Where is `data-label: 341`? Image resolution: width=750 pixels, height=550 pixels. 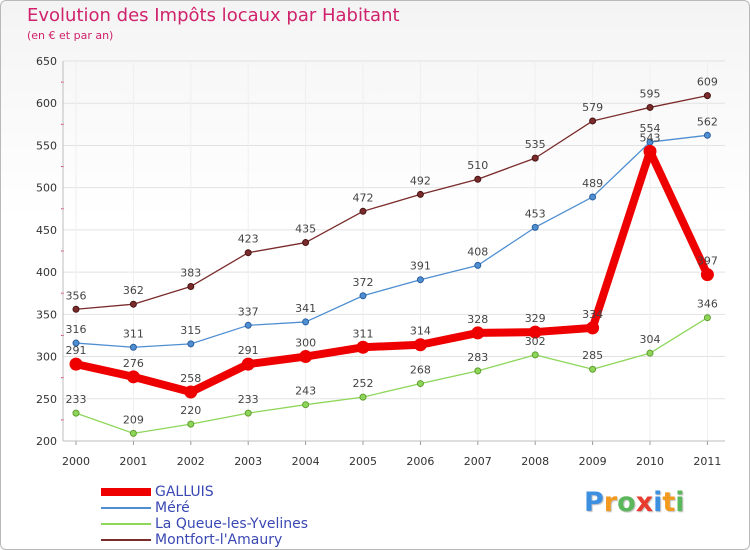
data-label: 341 is located at coordinates (305, 308).